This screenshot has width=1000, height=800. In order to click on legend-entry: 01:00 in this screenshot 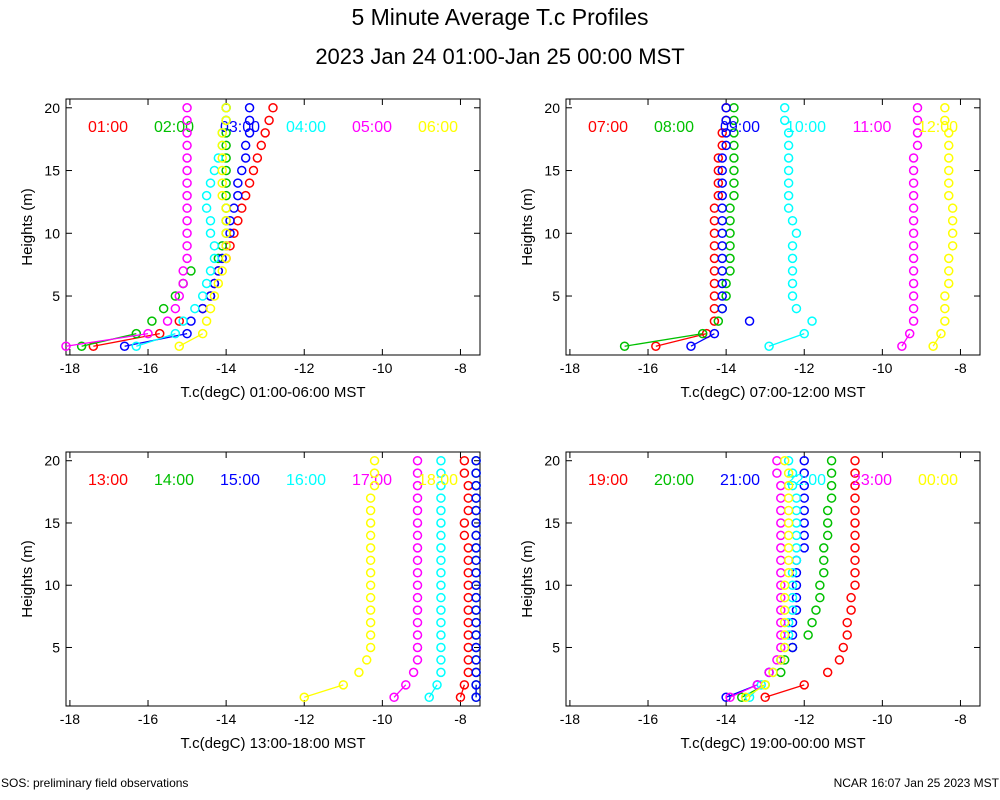, I will do `click(108, 127)`.